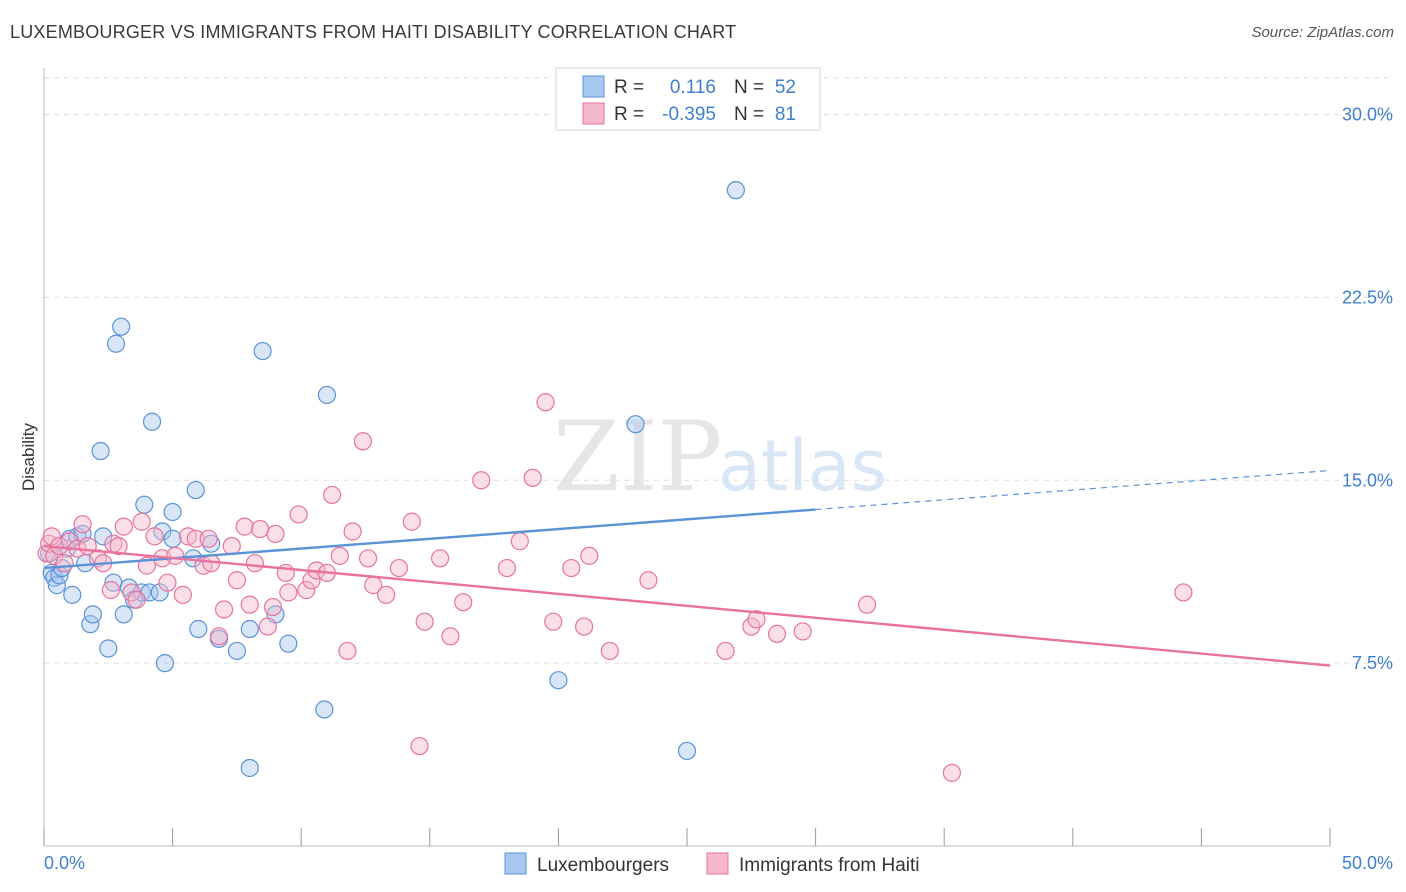  What do you see at coordinates (1367, 389) in the screenshot?
I see `y-tick-labels: 7.5% 15.0% 22.5% 30.0%` at bounding box center [1367, 389].